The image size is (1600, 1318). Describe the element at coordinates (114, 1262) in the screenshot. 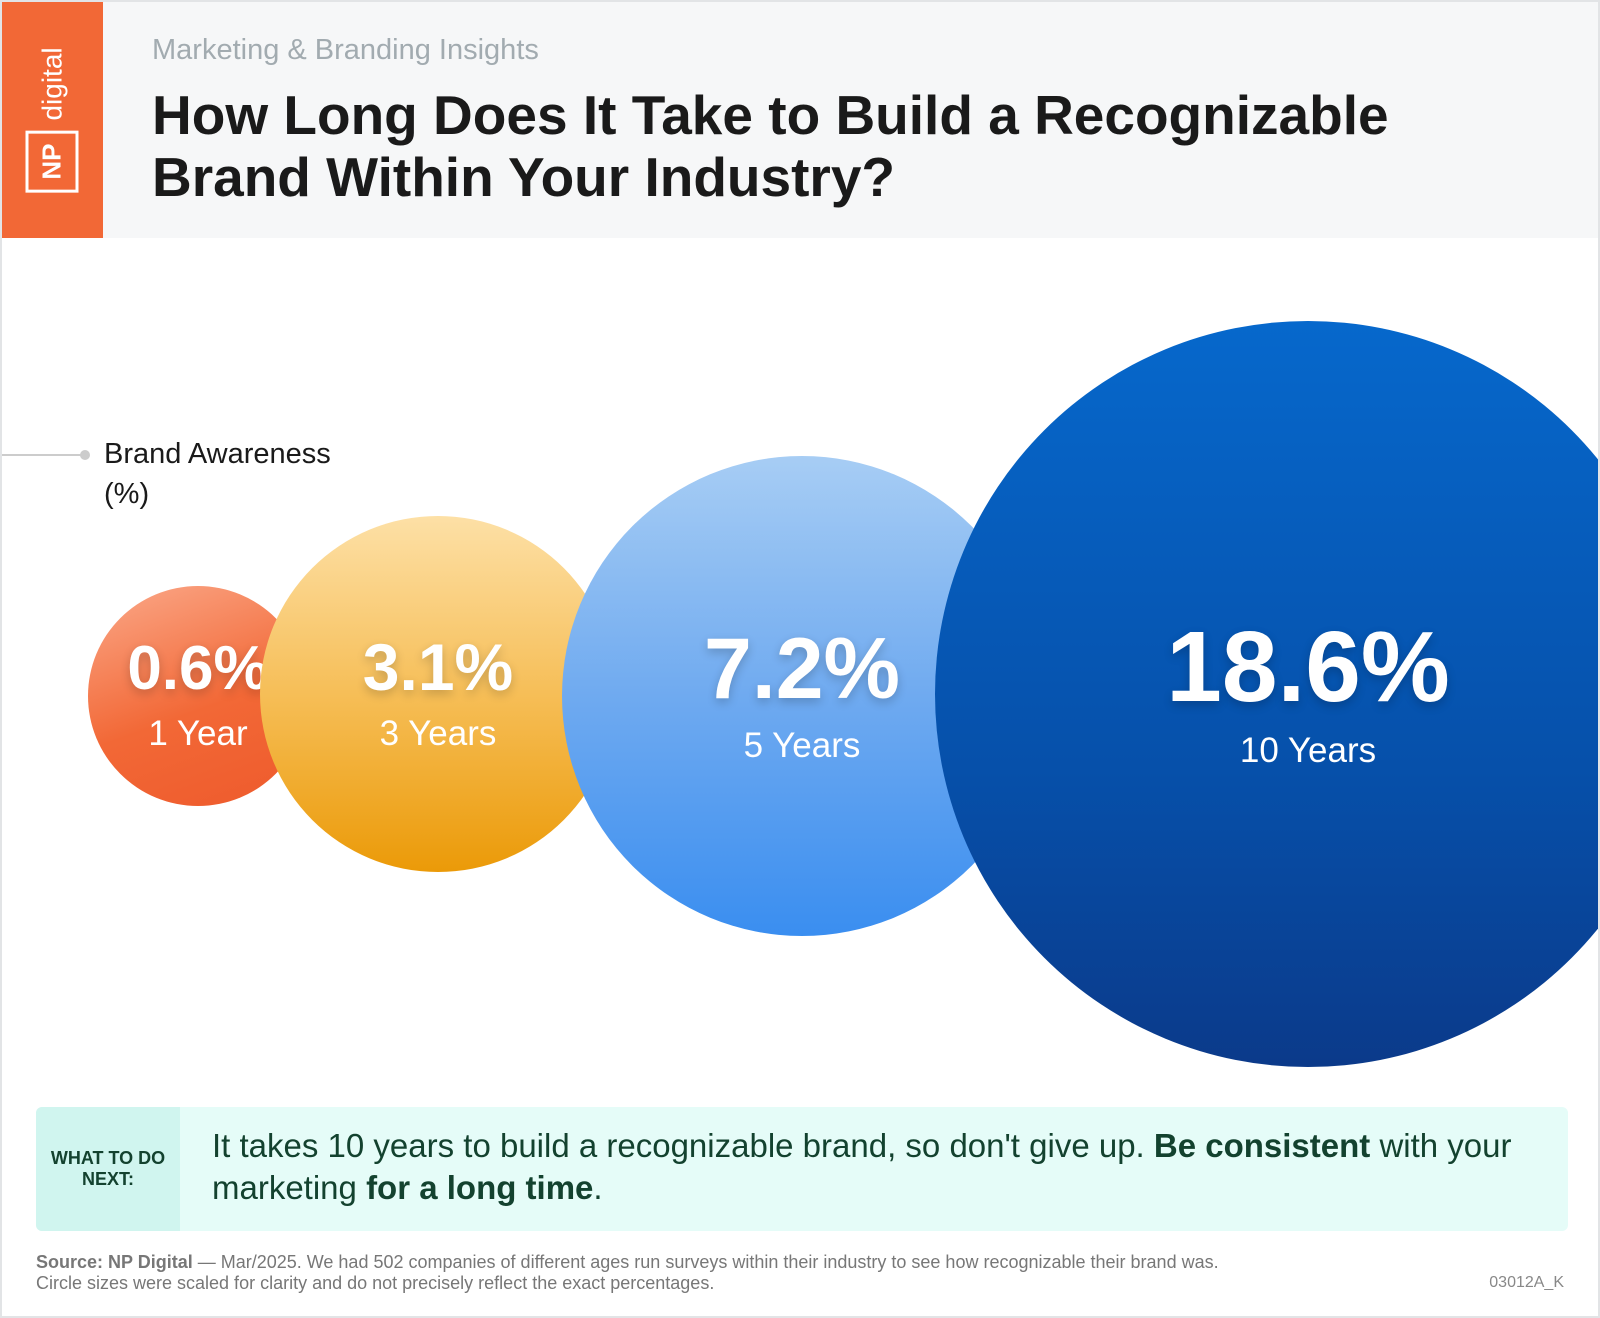

I see `source-label: Source: NP Digital` at that location.